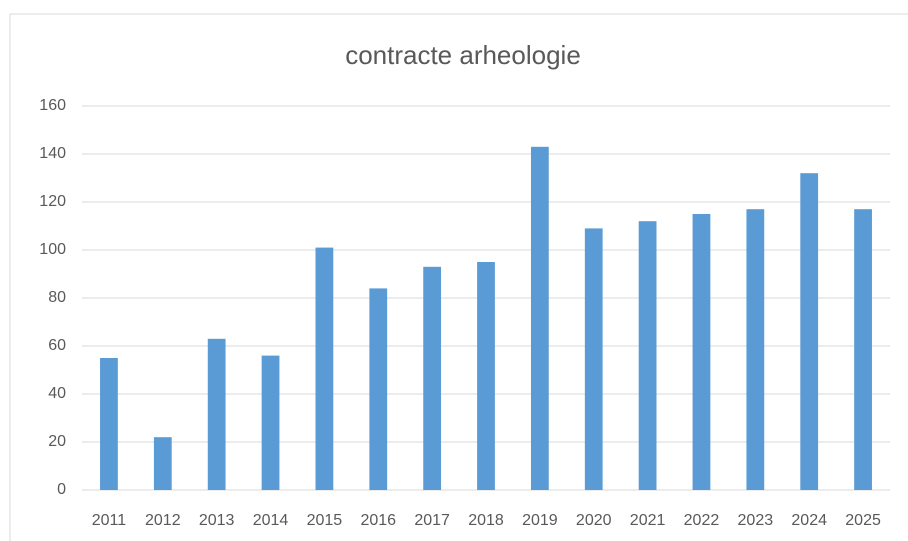  I want to click on x-tick-label: 2017, so click(432, 520).